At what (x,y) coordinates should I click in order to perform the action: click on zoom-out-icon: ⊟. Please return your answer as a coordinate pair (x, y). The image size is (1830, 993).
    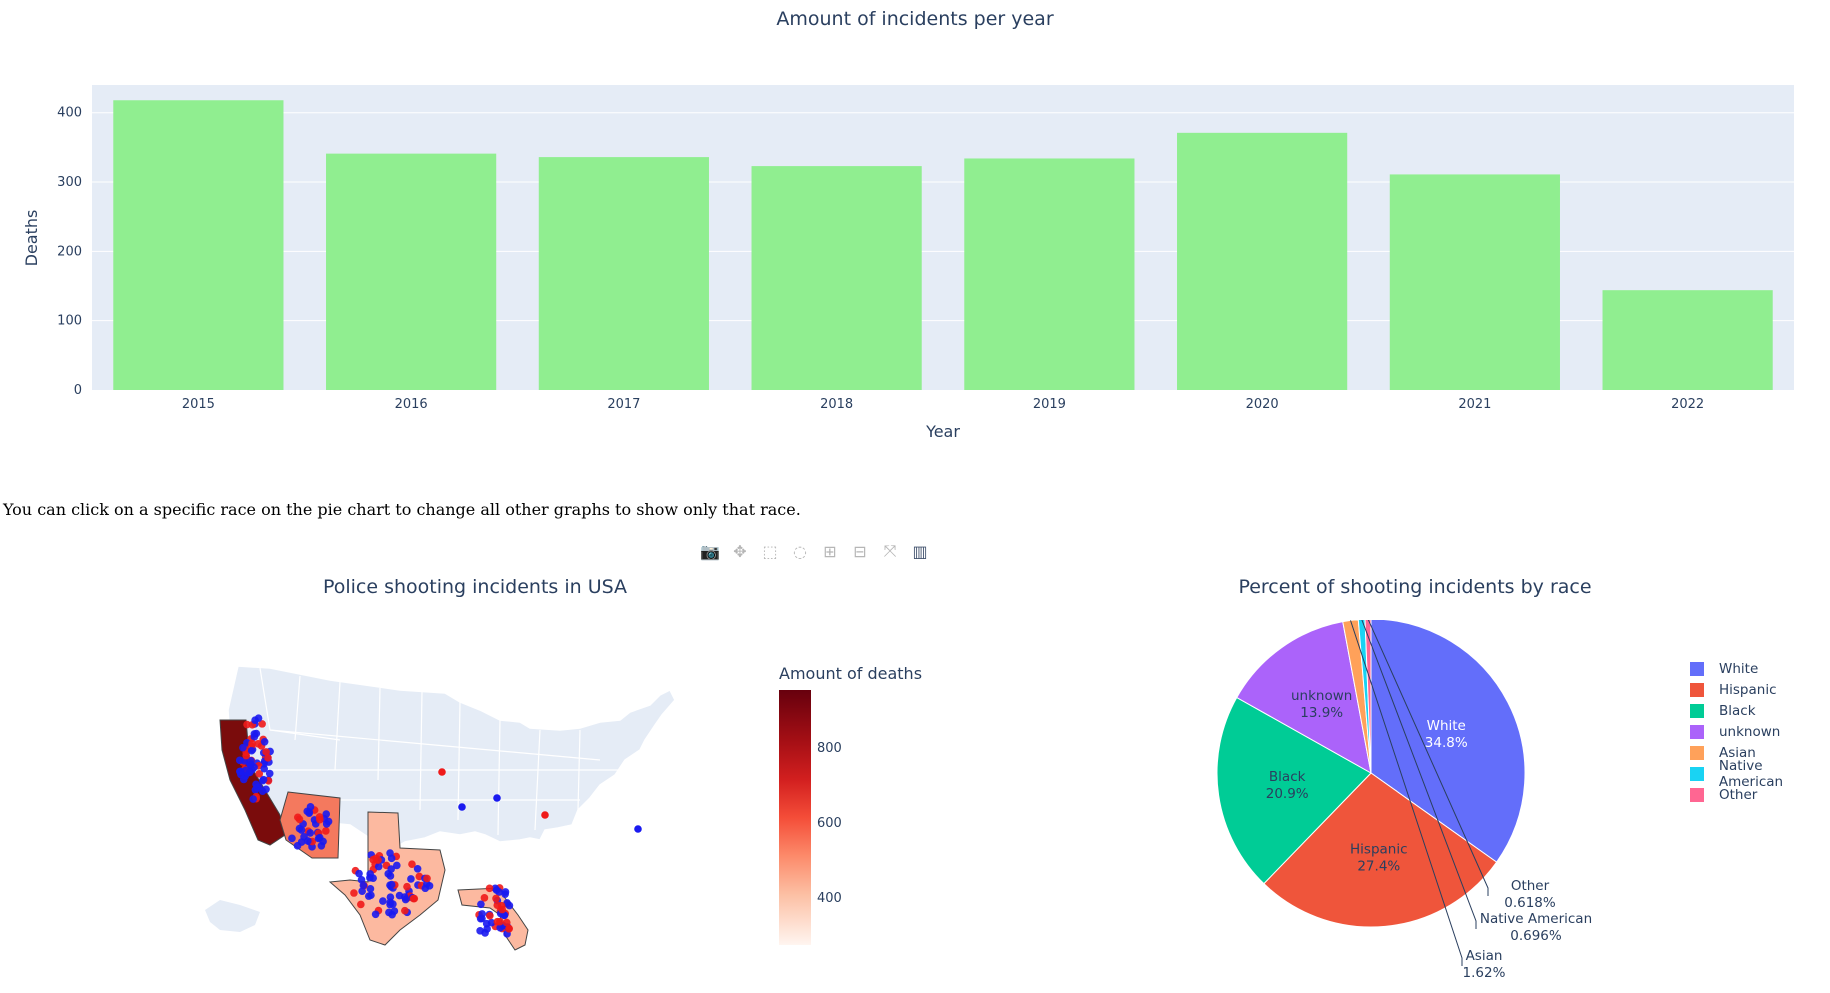
    Looking at the image, I should click on (860, 551).